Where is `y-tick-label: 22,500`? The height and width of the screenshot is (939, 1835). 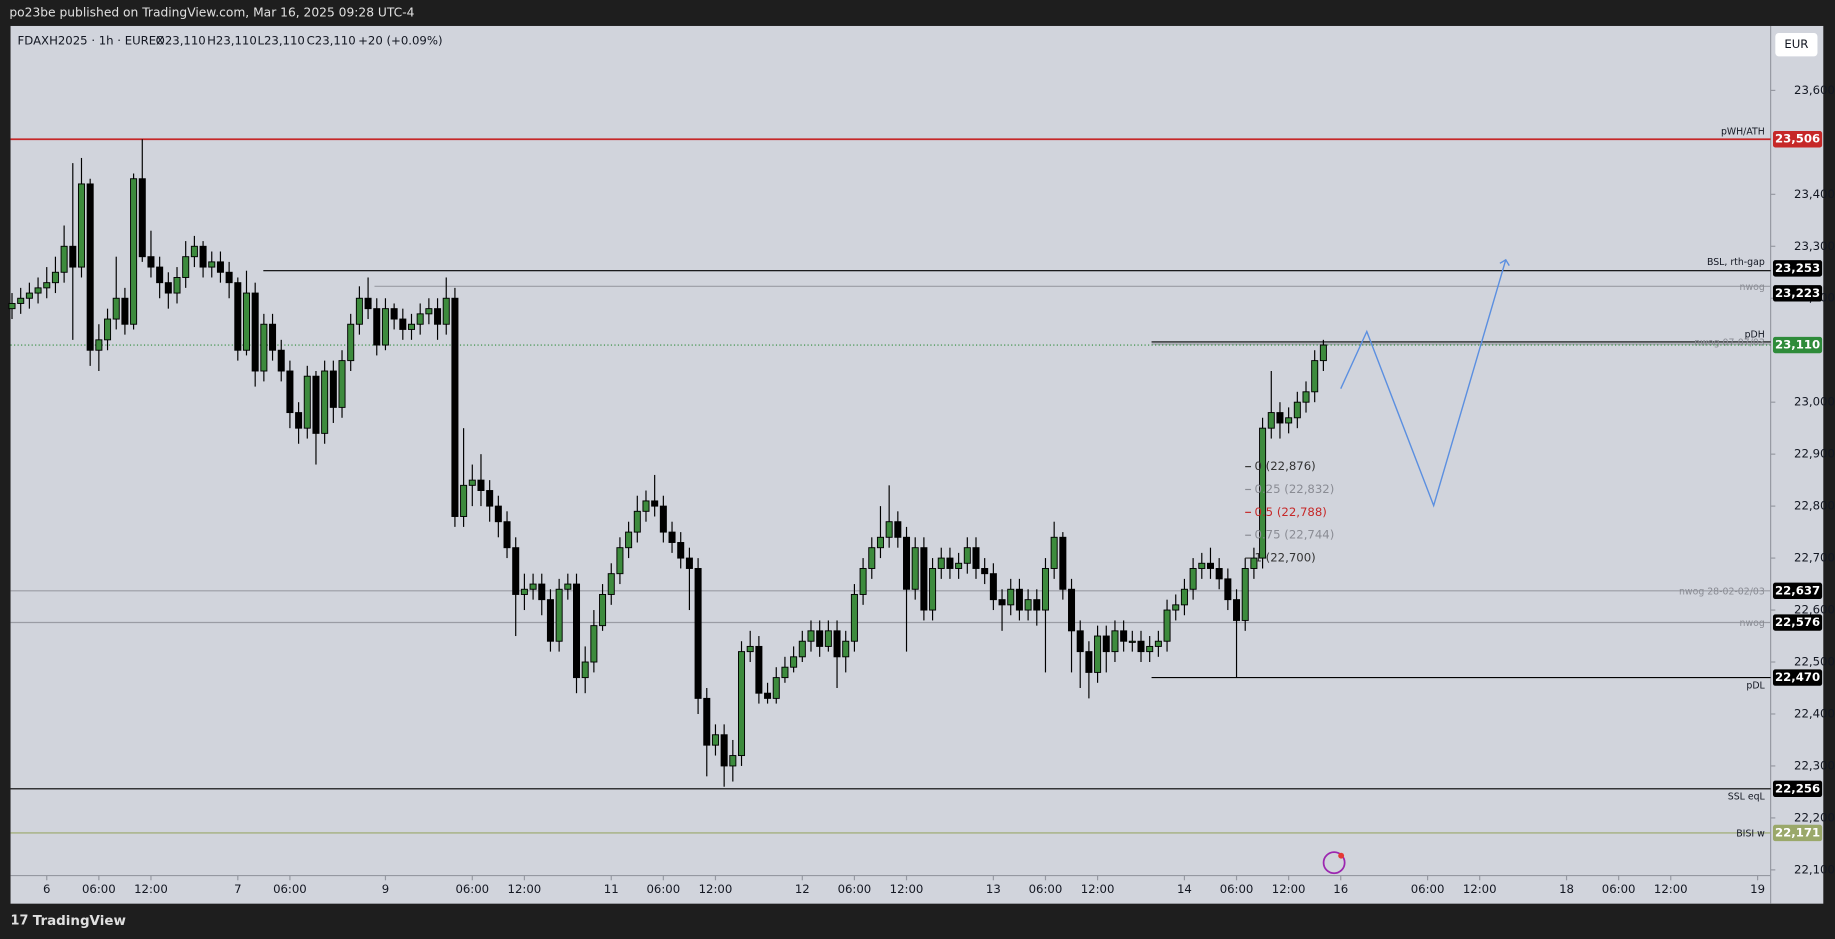 y-tick-label: 22,500 is located at coordinates (1814, 662).